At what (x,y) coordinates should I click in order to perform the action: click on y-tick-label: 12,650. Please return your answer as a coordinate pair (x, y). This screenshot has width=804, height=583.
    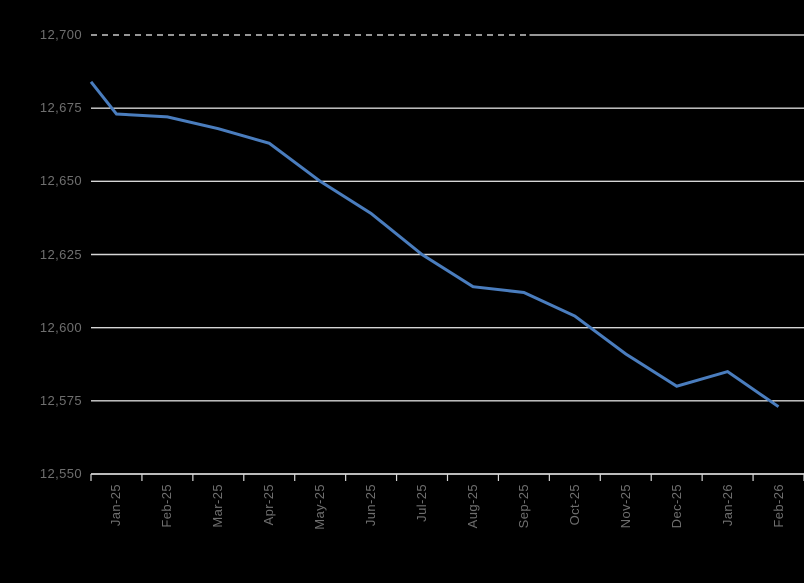
    Looking at the image, I should click on (60, 181).